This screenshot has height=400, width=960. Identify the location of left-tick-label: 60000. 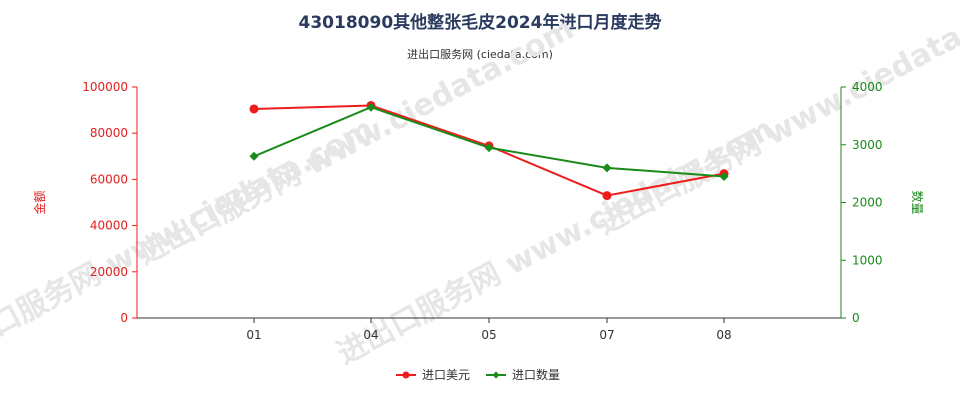
(109, 179).